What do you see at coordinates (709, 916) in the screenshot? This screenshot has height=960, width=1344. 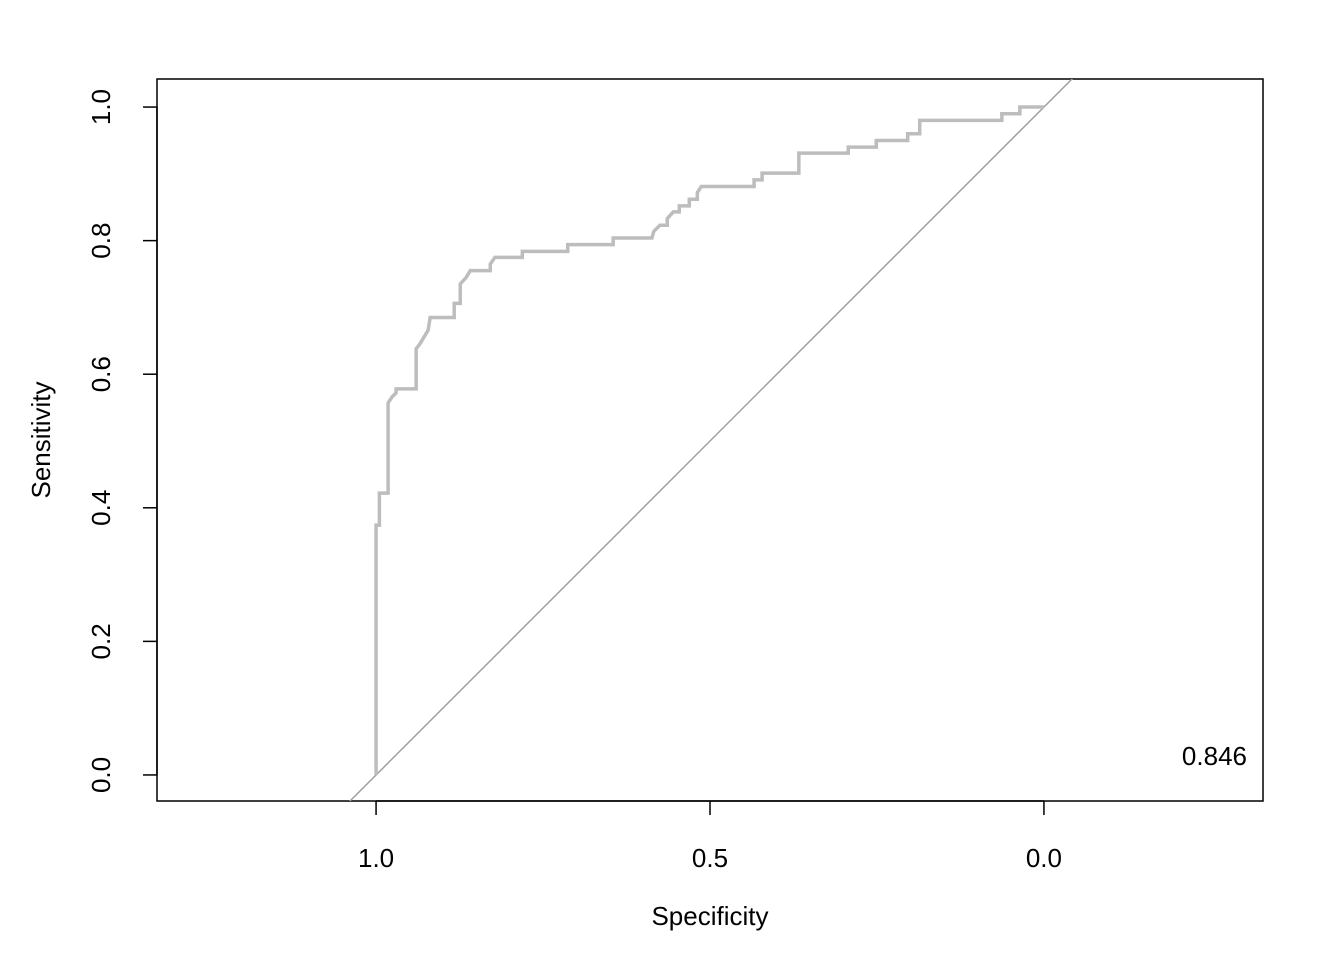 I see `x-axis-label: Specificity` at bounding box center [709, 916].